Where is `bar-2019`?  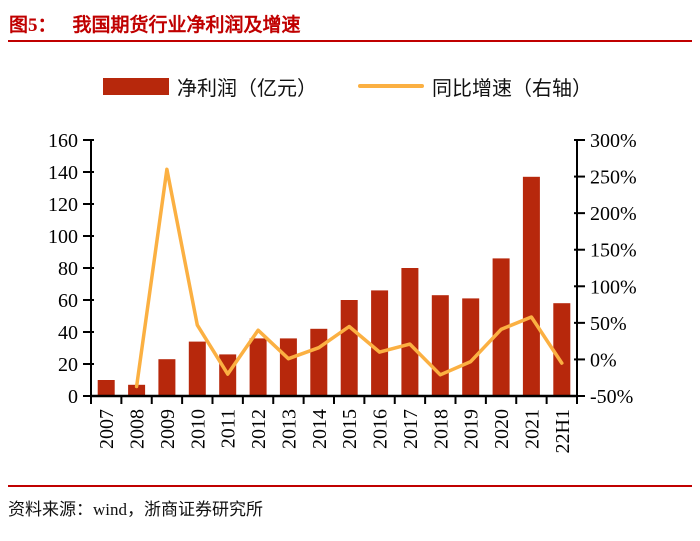
bar-2019 is located at coordinates (471, 347).